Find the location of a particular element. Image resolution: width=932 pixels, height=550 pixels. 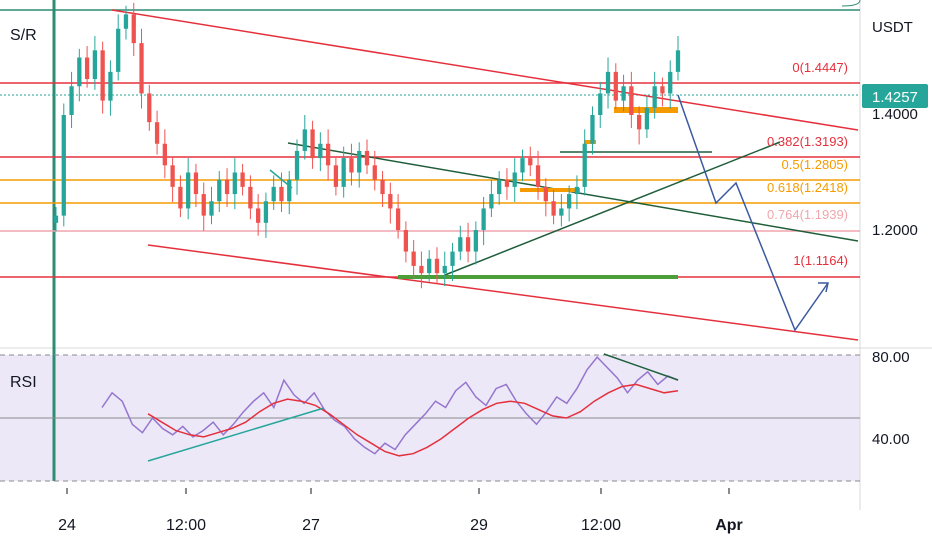

rsi-moving-average-line is located at coordinates (413, 420).